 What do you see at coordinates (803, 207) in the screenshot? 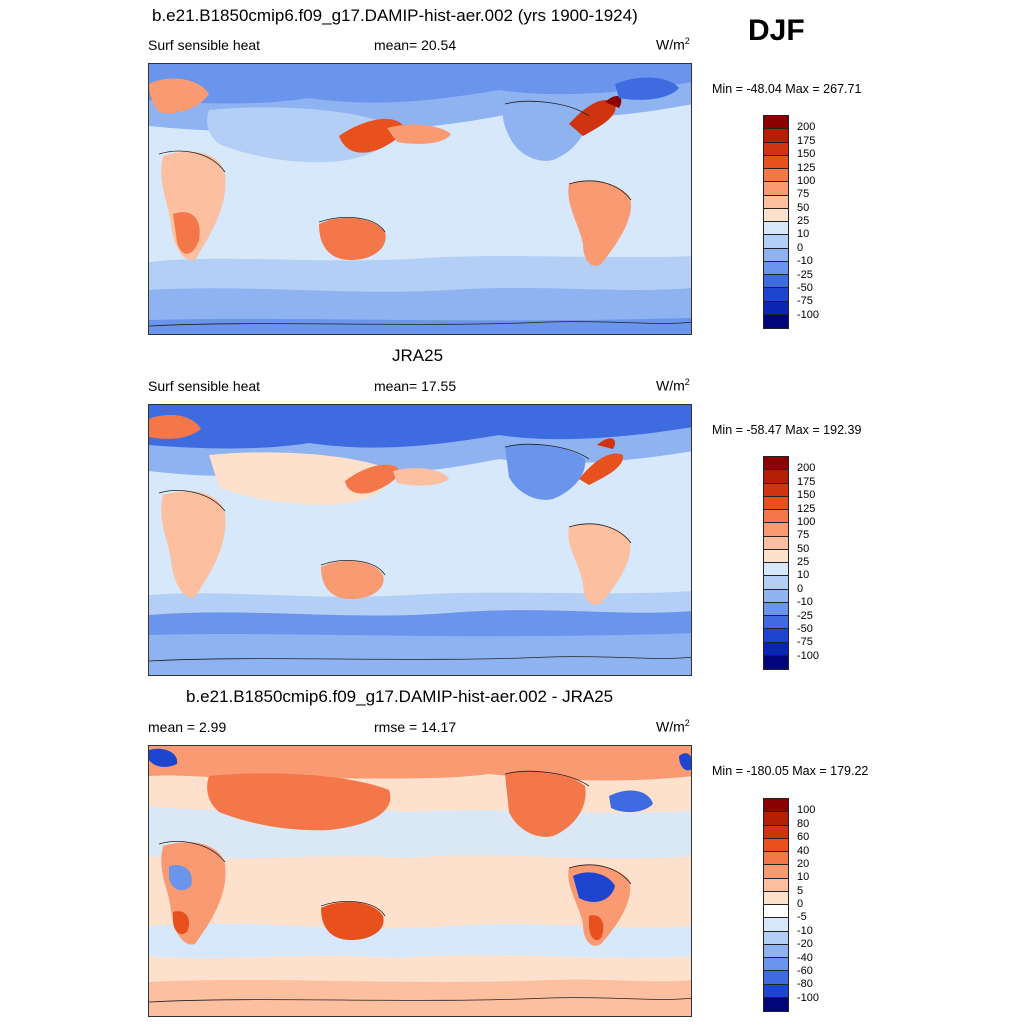
I see `colorbar-tick-label: 50` at bounding box center [803, 207].